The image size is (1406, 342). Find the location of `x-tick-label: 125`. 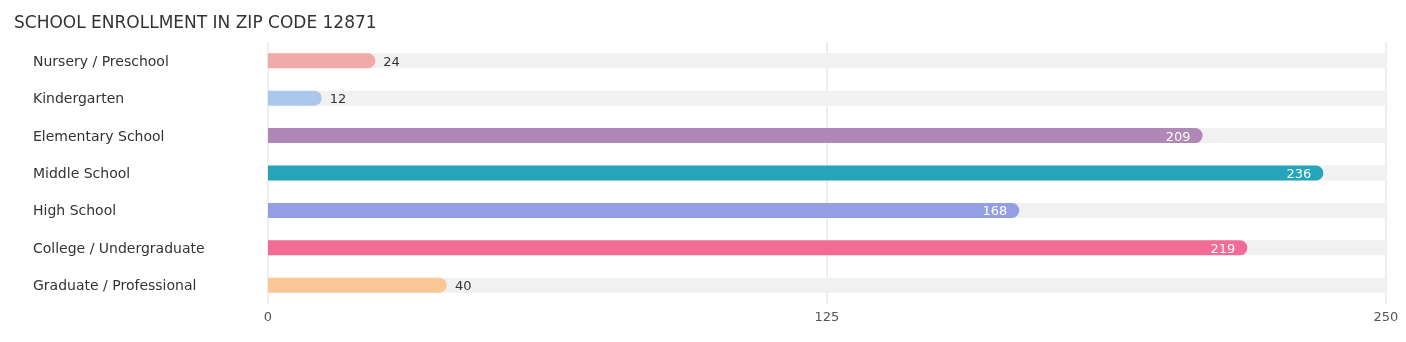

x-tick-label: 125 is located at coordinates (827, 317).